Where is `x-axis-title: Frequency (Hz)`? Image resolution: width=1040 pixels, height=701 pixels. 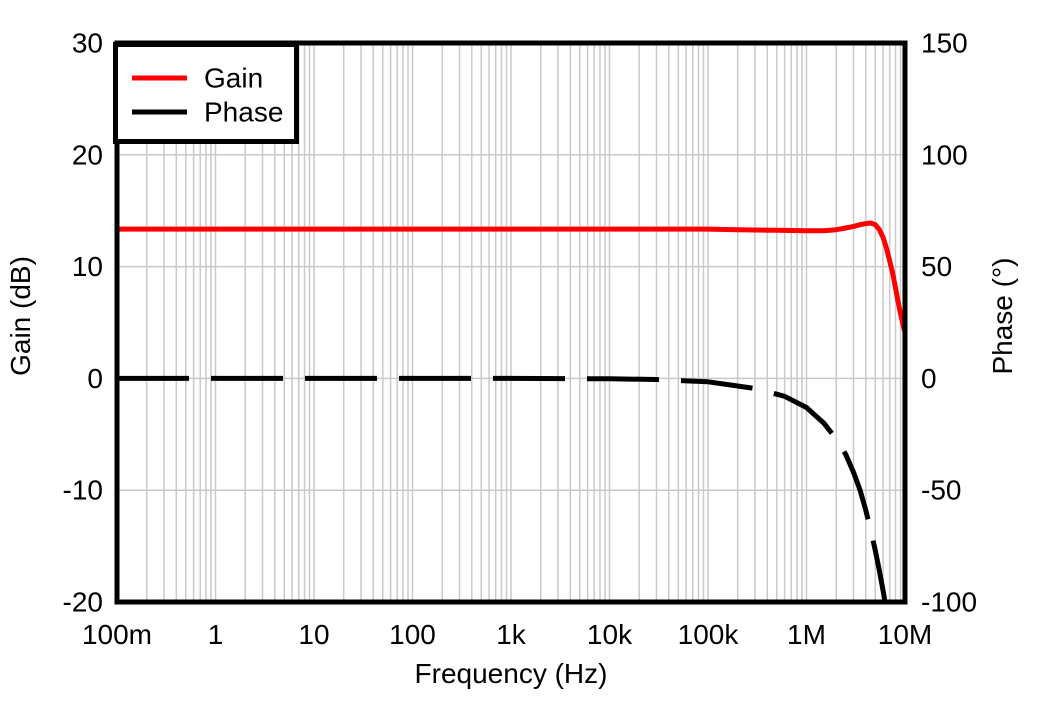
x-axis-title: Frequency (Hz) is located at coordinates (511, 673).